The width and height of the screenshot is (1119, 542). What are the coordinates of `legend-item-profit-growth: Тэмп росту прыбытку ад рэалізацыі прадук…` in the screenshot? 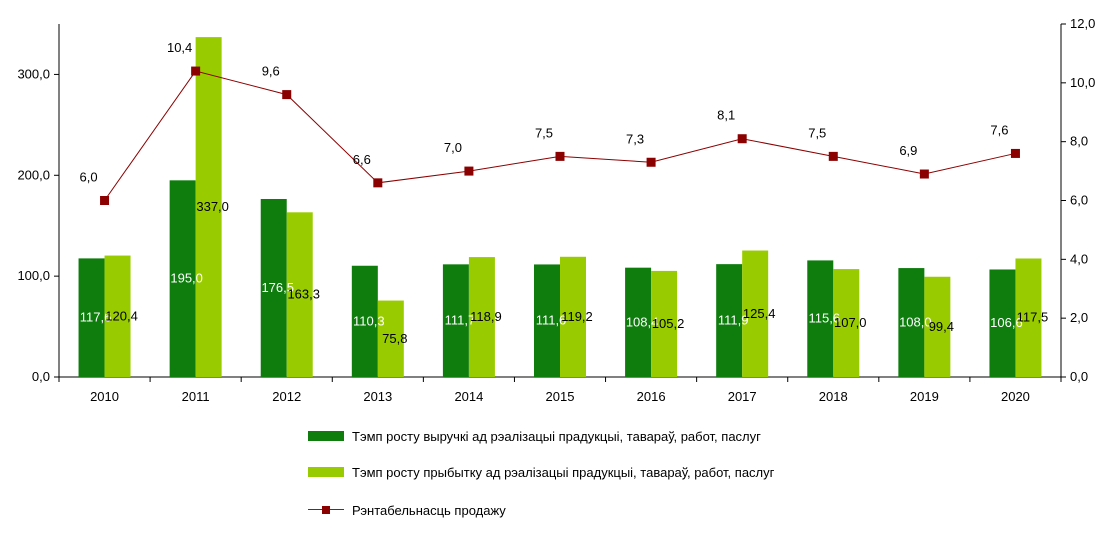 It's located at (541, 472).